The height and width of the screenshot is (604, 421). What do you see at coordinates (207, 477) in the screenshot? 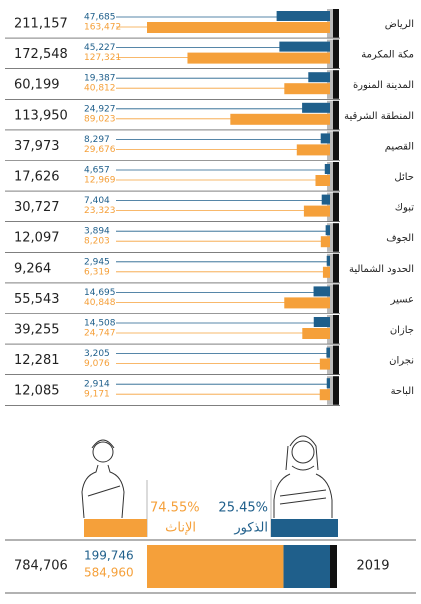
I see `figures` at bounding box center [207, 477].